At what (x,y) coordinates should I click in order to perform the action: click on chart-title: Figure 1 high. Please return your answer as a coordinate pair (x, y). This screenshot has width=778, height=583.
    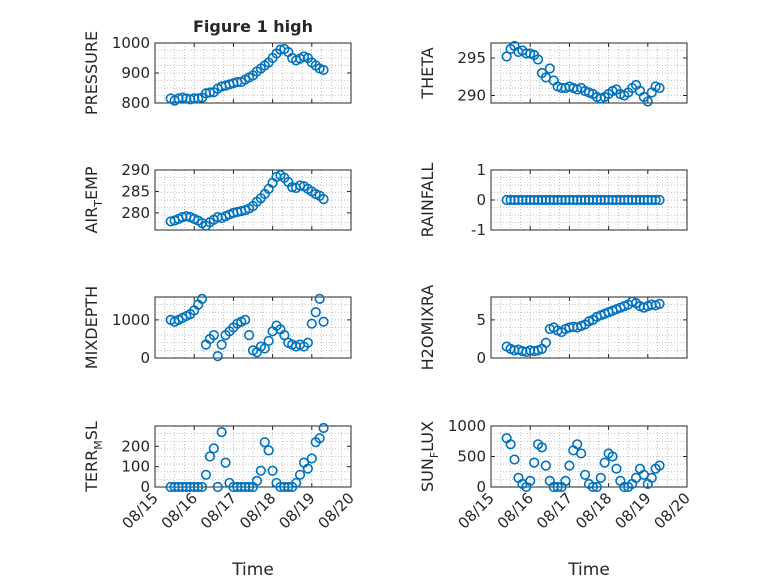
    Looking at the image, I should click on (253, 26).